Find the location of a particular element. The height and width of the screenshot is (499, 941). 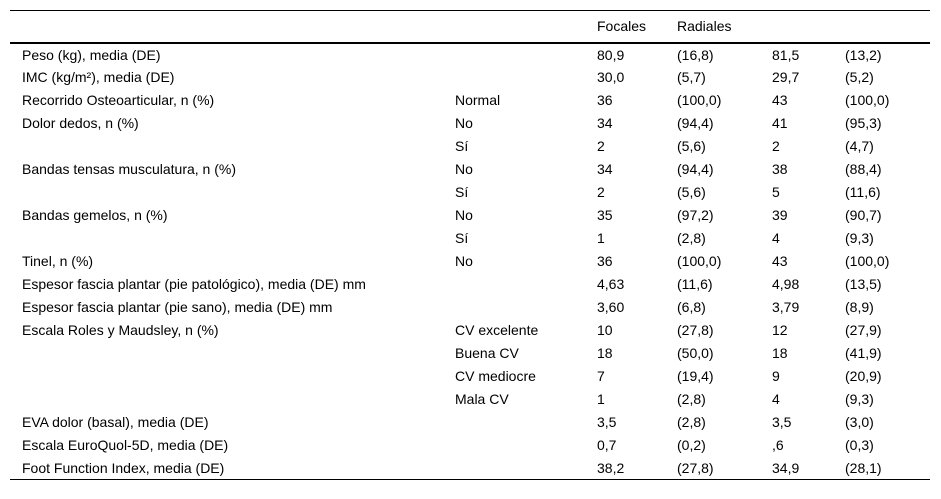

row-category: Mala CV is located at coordinates (482, 399).